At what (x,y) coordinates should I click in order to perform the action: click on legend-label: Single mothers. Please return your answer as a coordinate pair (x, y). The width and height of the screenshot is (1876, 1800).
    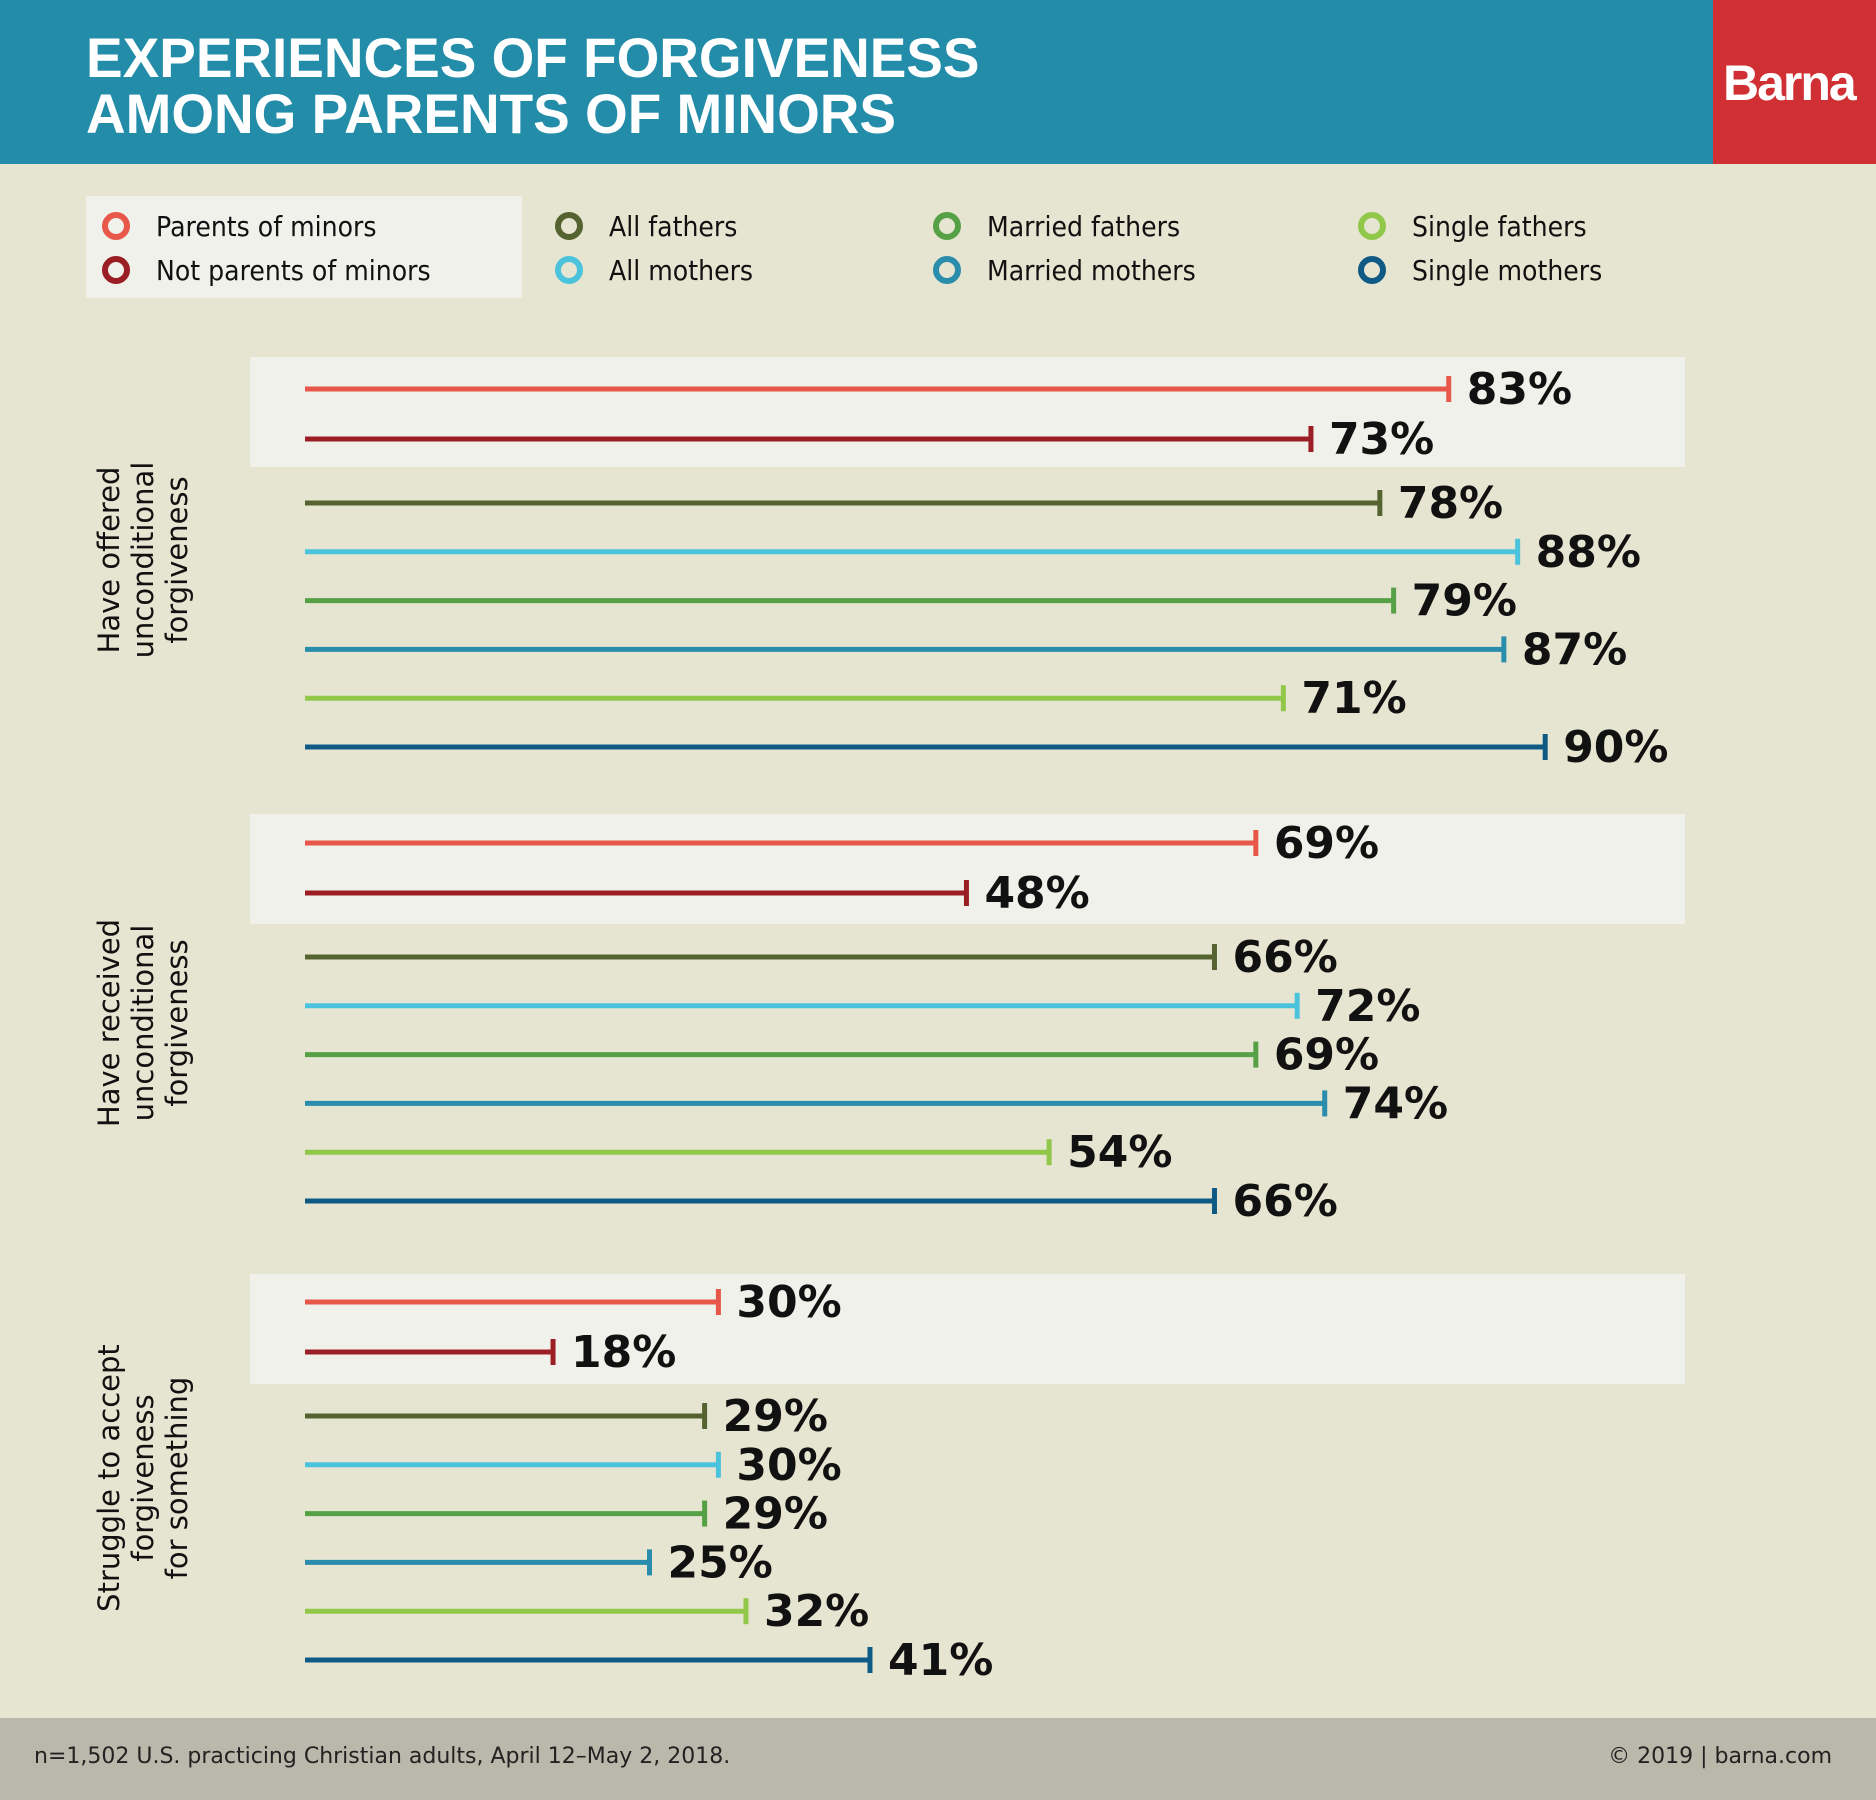
    Looking at the image, I should click on (1507, 270).